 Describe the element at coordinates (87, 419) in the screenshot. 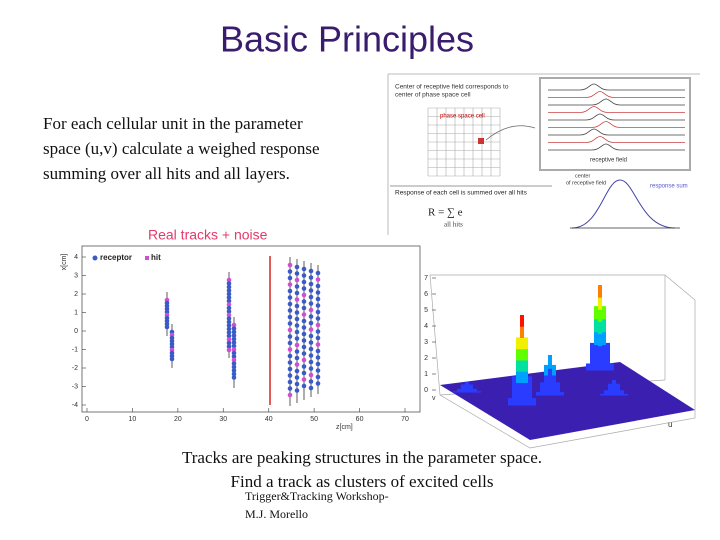

I see `x-tick-label: 0` at that location.